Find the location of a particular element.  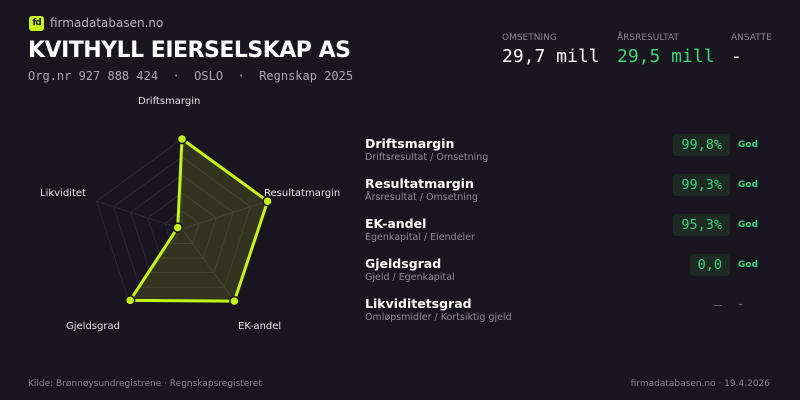

company-name: KVITHYLL EIERSELSKAP AS is located at coordinates (189, 50).